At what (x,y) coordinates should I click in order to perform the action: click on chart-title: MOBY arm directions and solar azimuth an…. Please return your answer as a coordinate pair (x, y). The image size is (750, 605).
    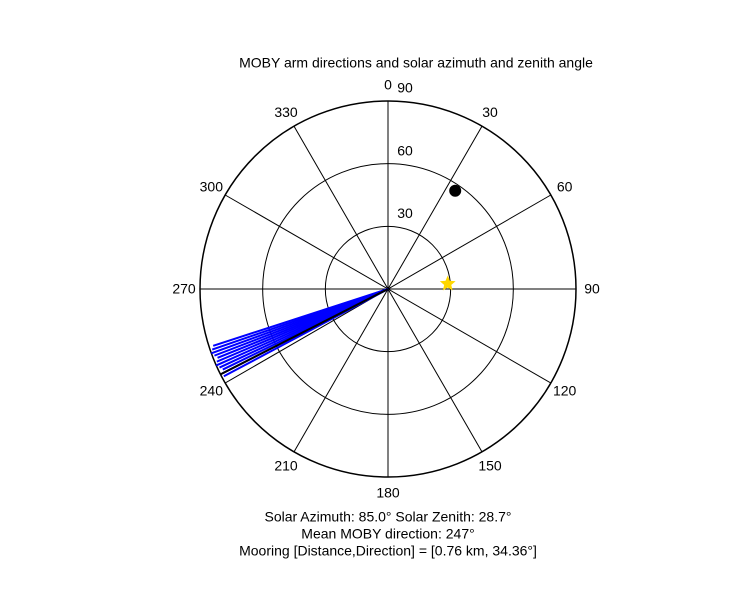
    Looking at the image, I should click on (416, 63).